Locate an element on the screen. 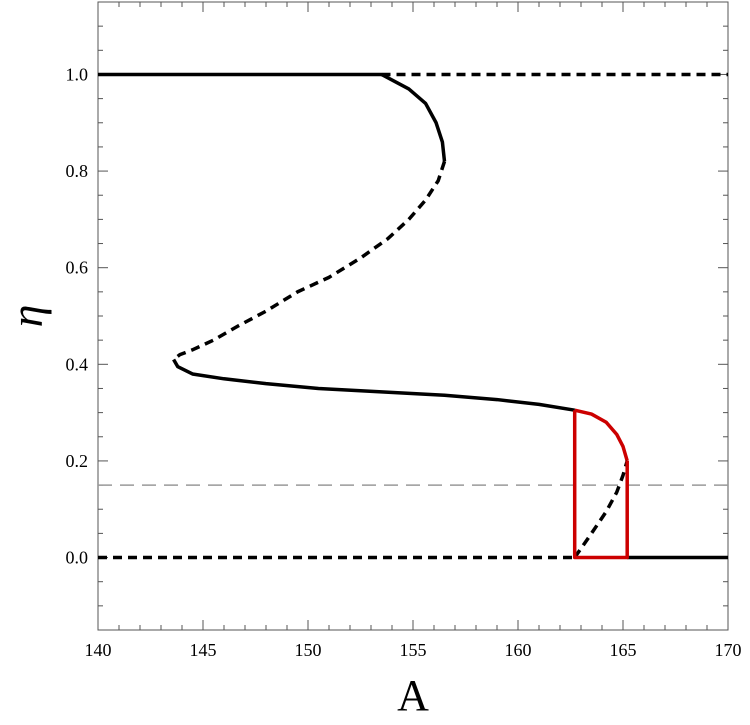  x-tick-label: 160 is located at coordinates (518, 650).